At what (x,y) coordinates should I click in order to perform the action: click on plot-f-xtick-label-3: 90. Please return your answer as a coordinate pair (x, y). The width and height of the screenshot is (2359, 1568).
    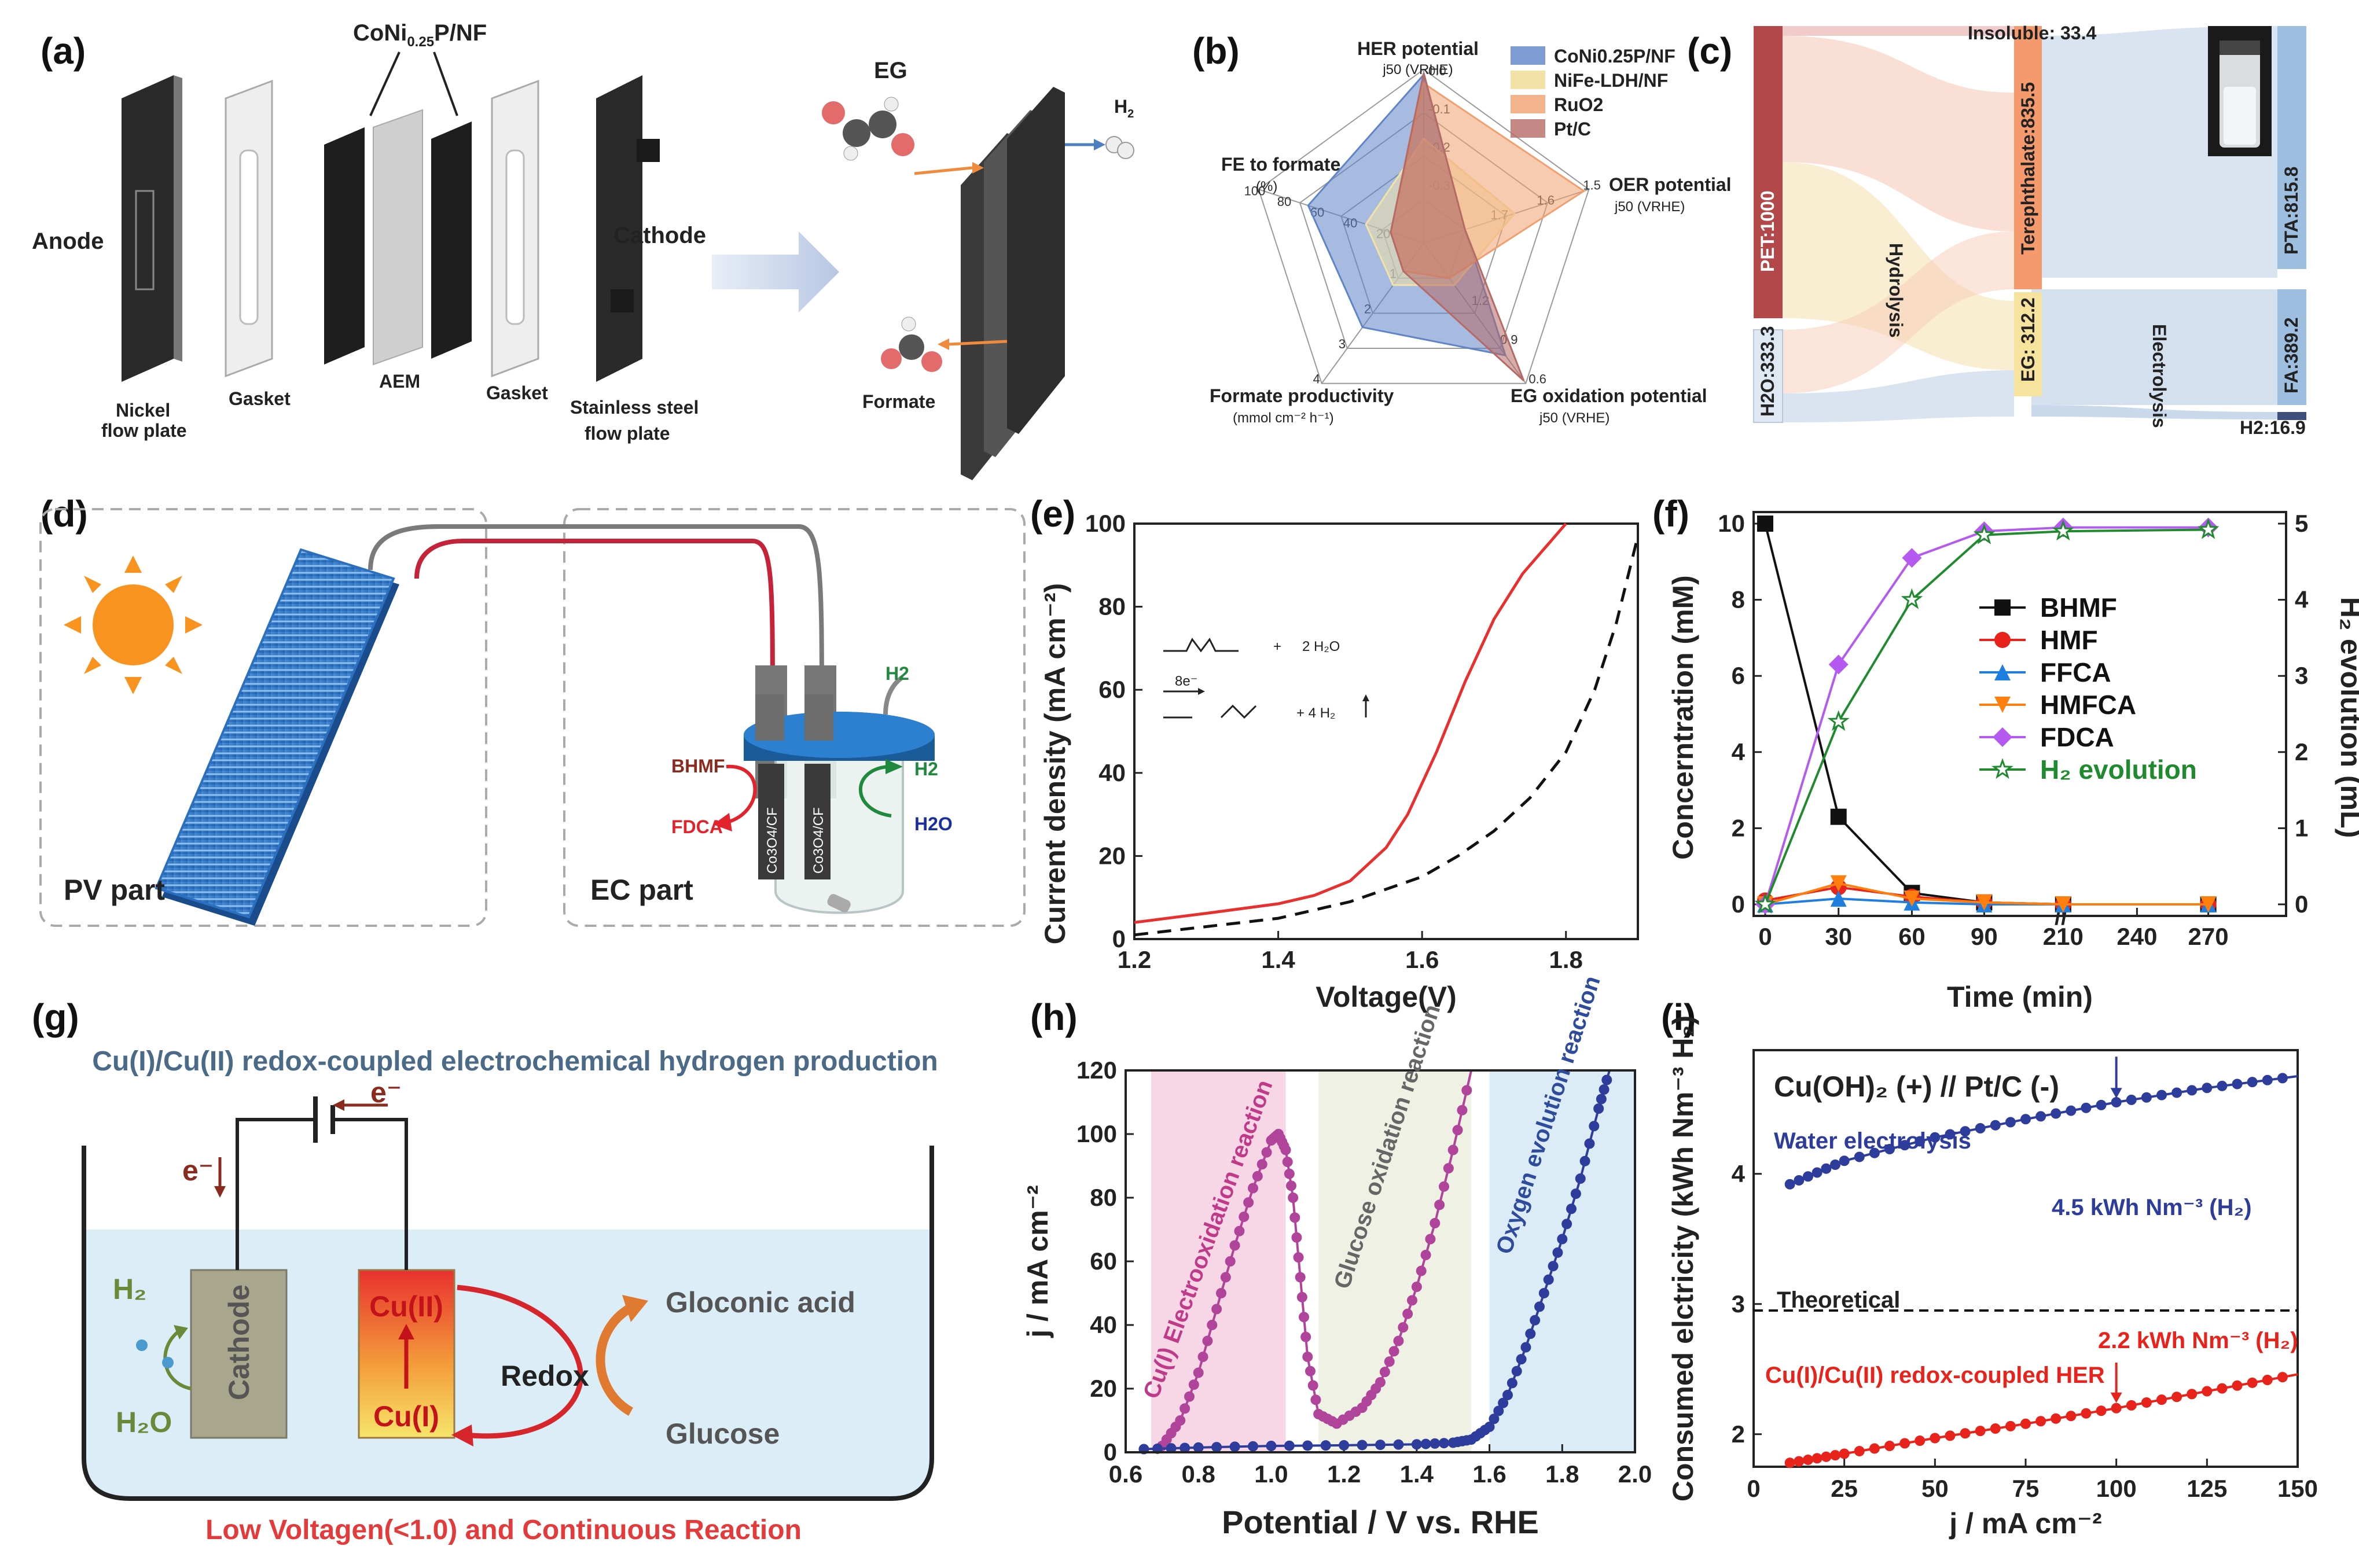
    Looking at the image, I should click on (1984, 936).